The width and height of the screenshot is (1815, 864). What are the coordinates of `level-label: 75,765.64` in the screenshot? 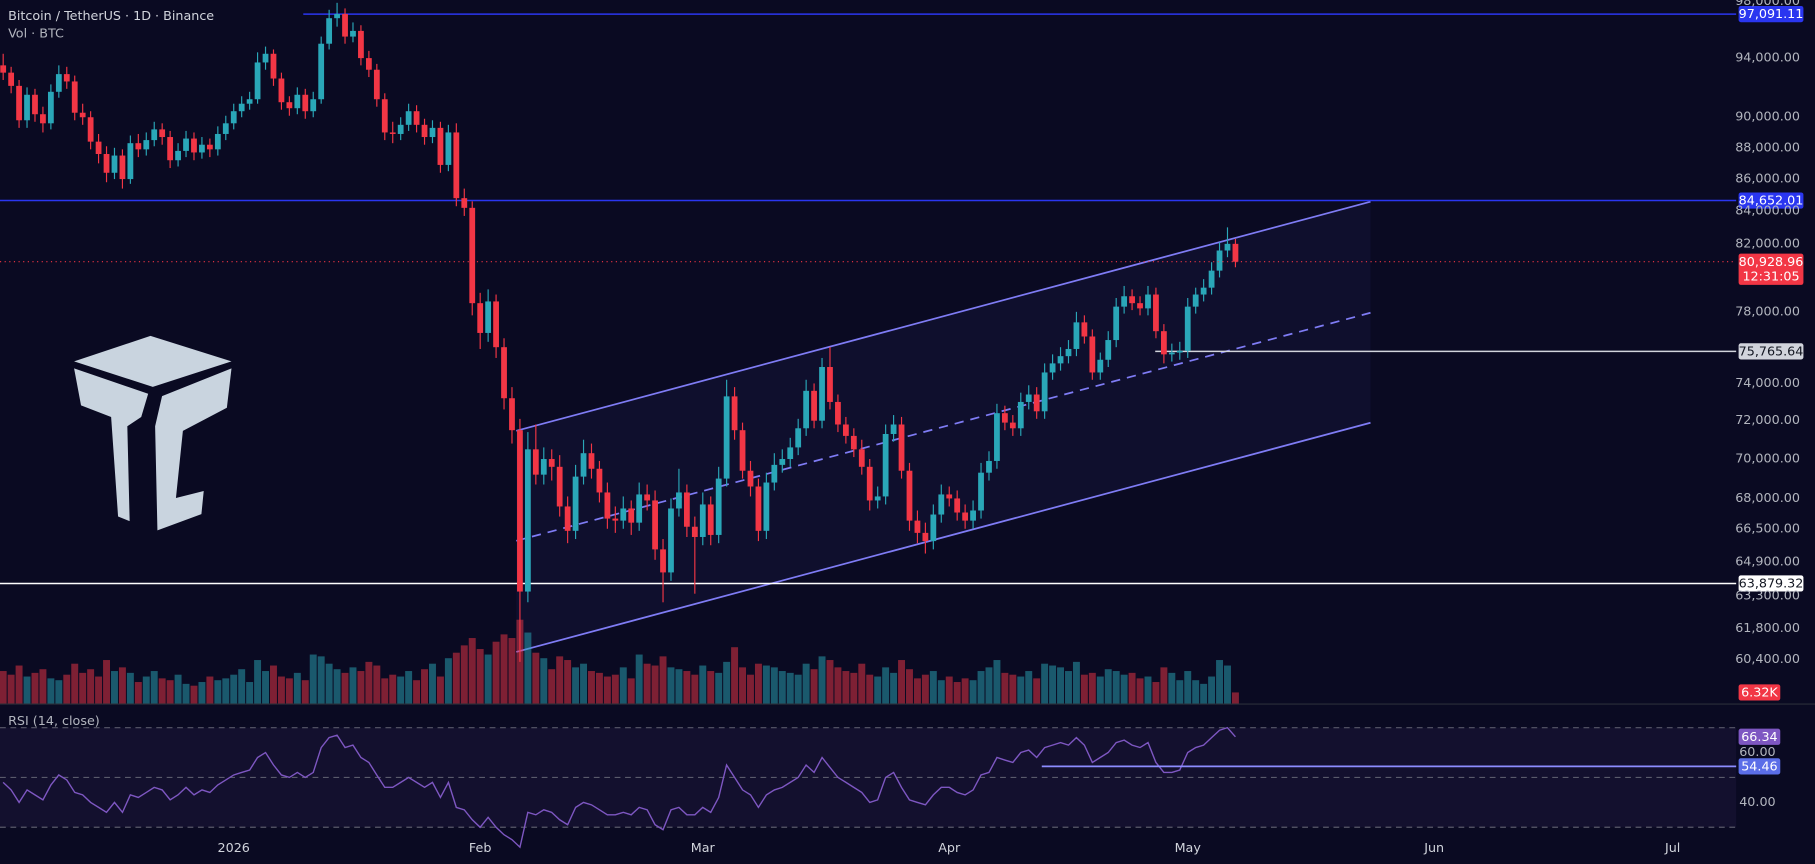 It's located at (1771, 351).